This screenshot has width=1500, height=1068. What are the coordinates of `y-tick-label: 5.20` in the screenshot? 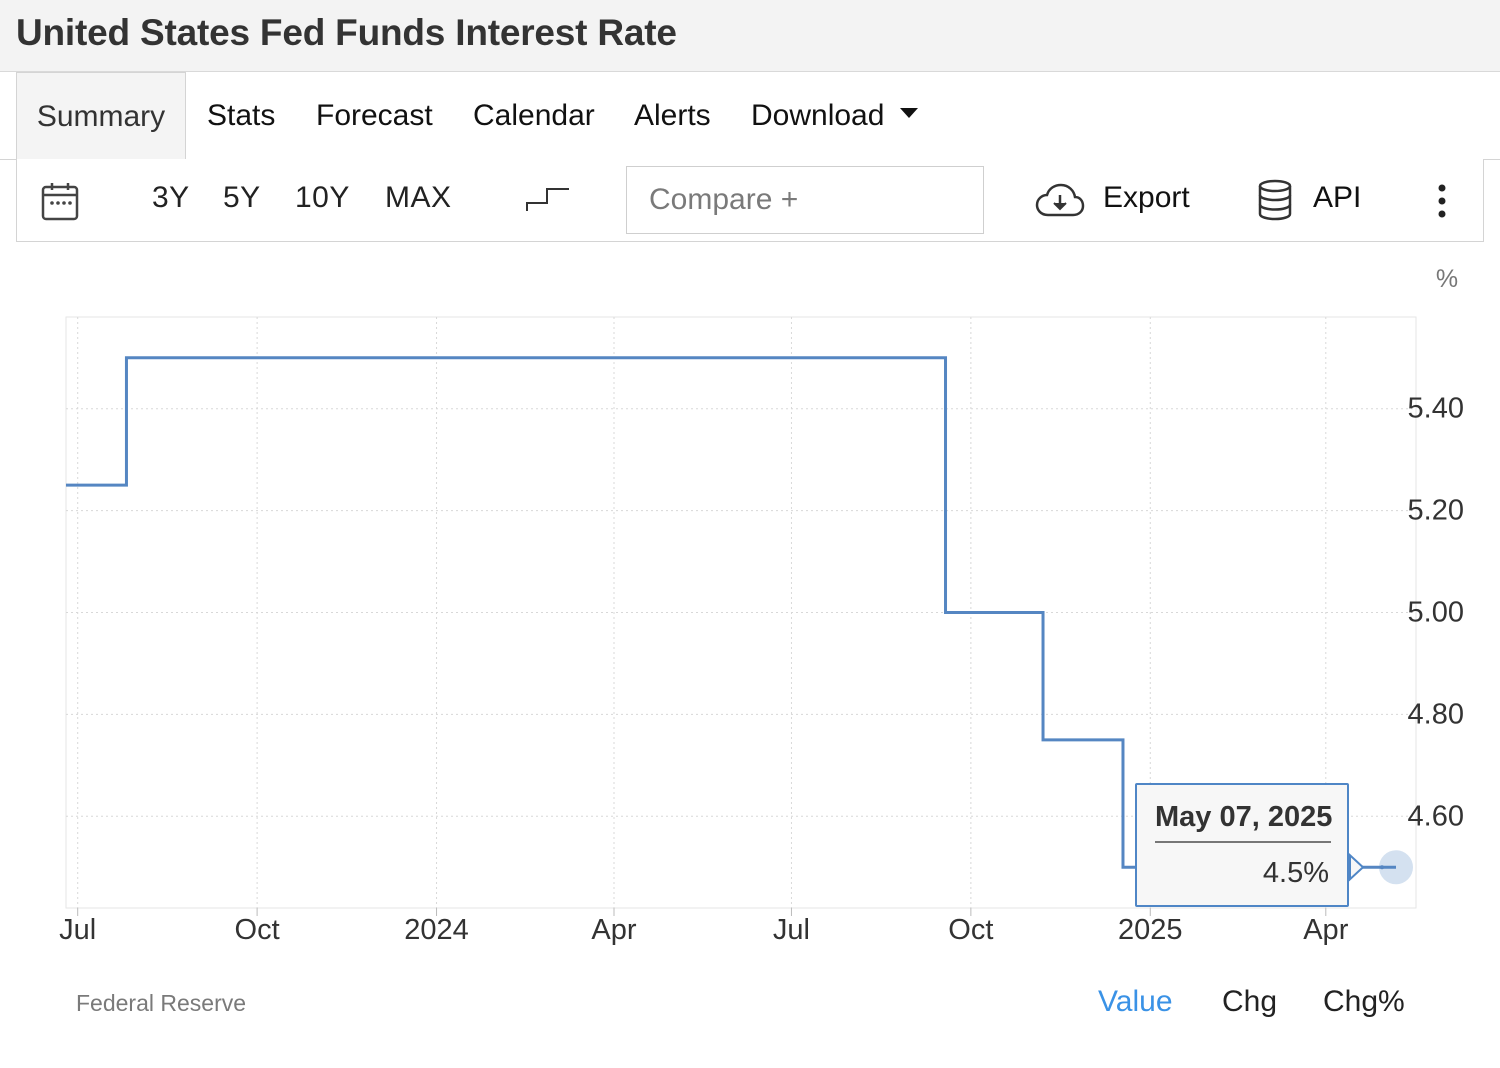 It's located at (1436, 511).